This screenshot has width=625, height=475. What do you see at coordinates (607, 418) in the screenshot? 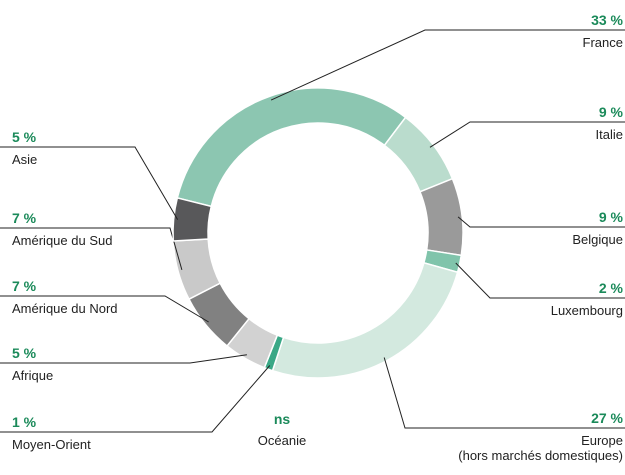
I see `value-label: 27 %` at bounding box center [607, 418].